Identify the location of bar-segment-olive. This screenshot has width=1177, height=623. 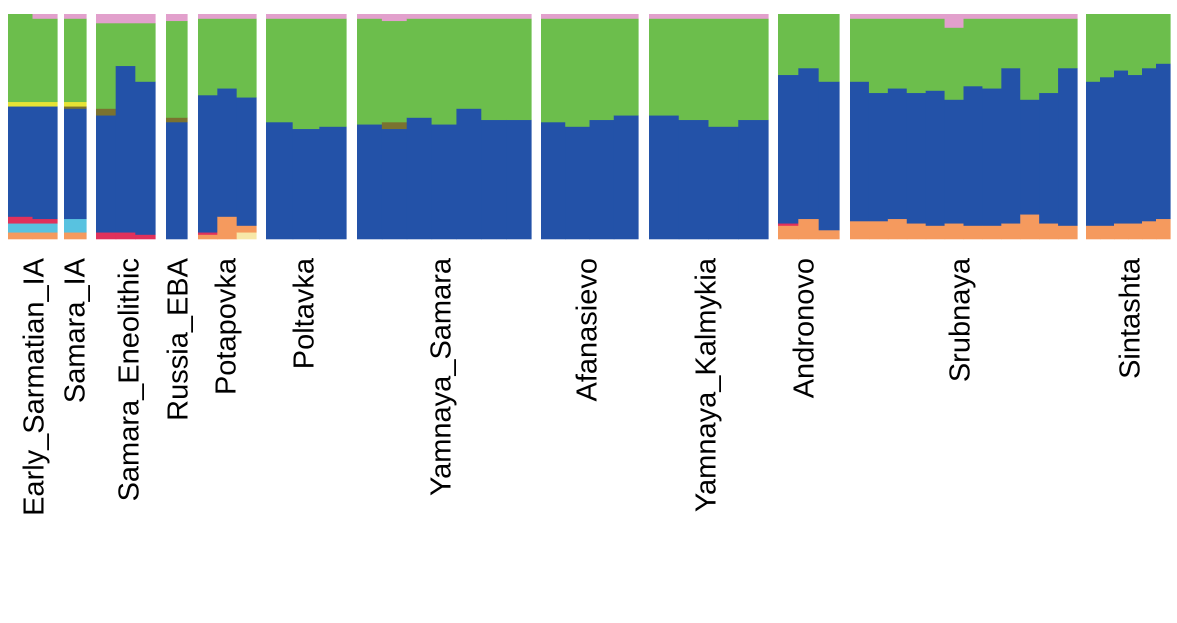
(177, 120).